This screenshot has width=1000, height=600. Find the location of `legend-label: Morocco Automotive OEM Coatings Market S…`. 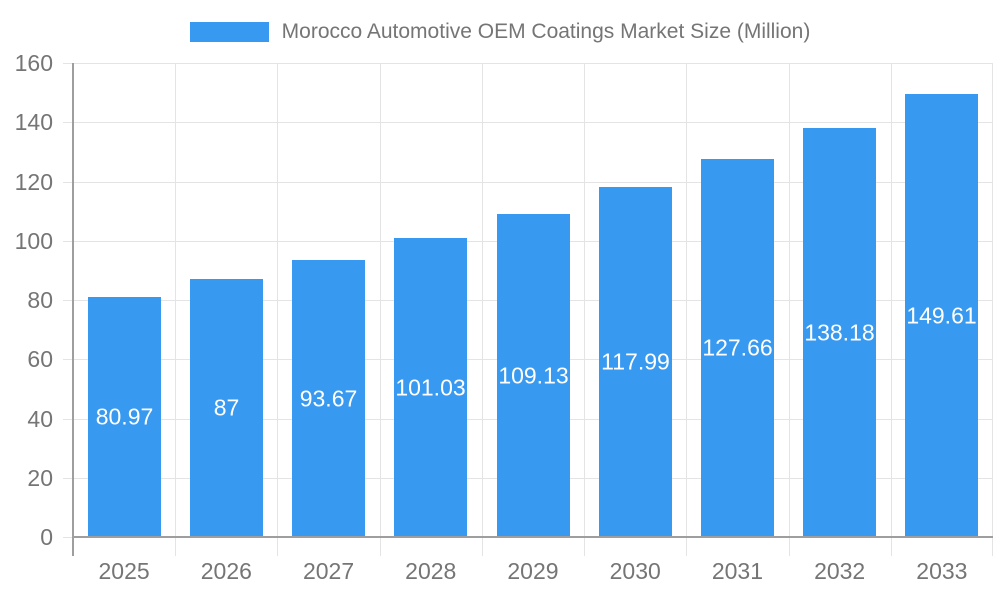

legend-label: Morocco Automotive OEM Coatings Market S… is located at coordinates (546, 31).